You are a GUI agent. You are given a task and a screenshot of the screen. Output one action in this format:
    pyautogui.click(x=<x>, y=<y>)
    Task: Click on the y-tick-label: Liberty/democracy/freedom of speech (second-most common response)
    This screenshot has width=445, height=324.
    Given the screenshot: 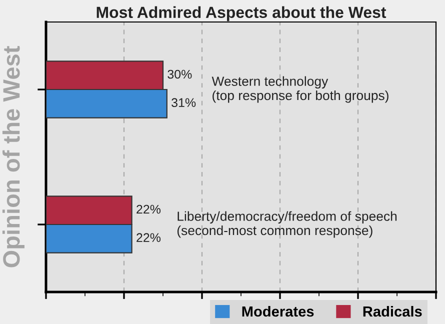 What is the action you would take?
    pyautogui.click(x=287, y=224)
    